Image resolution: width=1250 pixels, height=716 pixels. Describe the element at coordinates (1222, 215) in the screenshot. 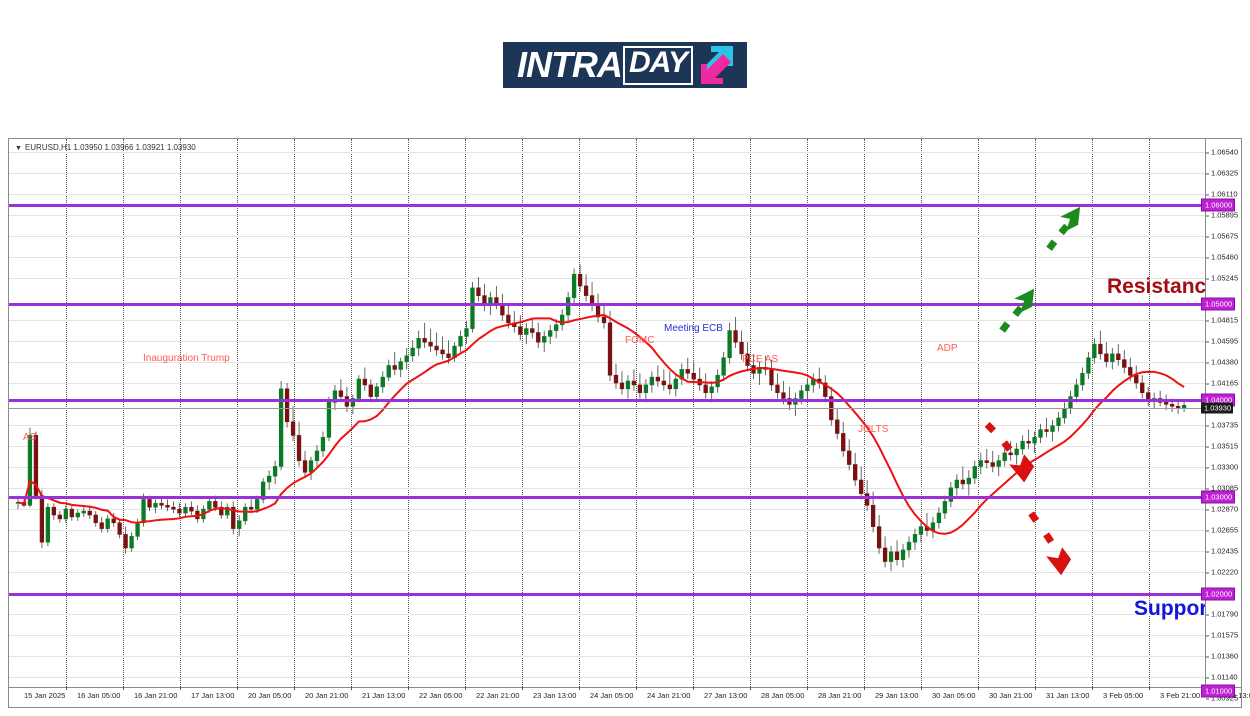

I see `price-tick-label: 1.05895` at that location.